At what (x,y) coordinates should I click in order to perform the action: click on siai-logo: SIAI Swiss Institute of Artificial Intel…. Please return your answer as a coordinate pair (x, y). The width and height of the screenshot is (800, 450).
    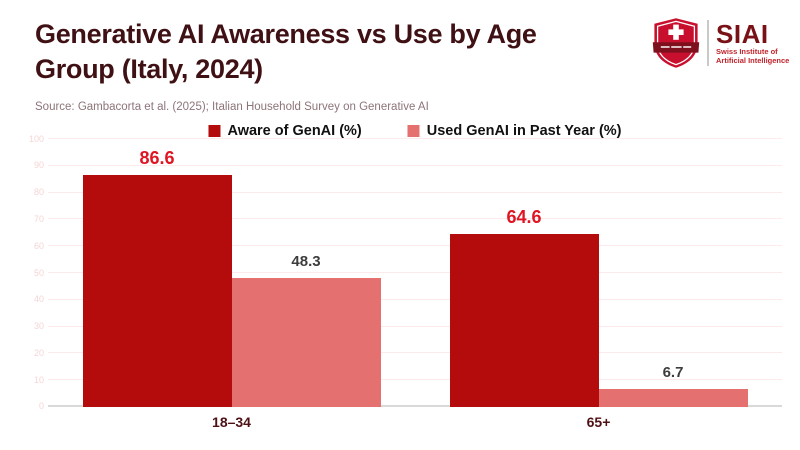
    Looking at the image, I should click on (720, 43).